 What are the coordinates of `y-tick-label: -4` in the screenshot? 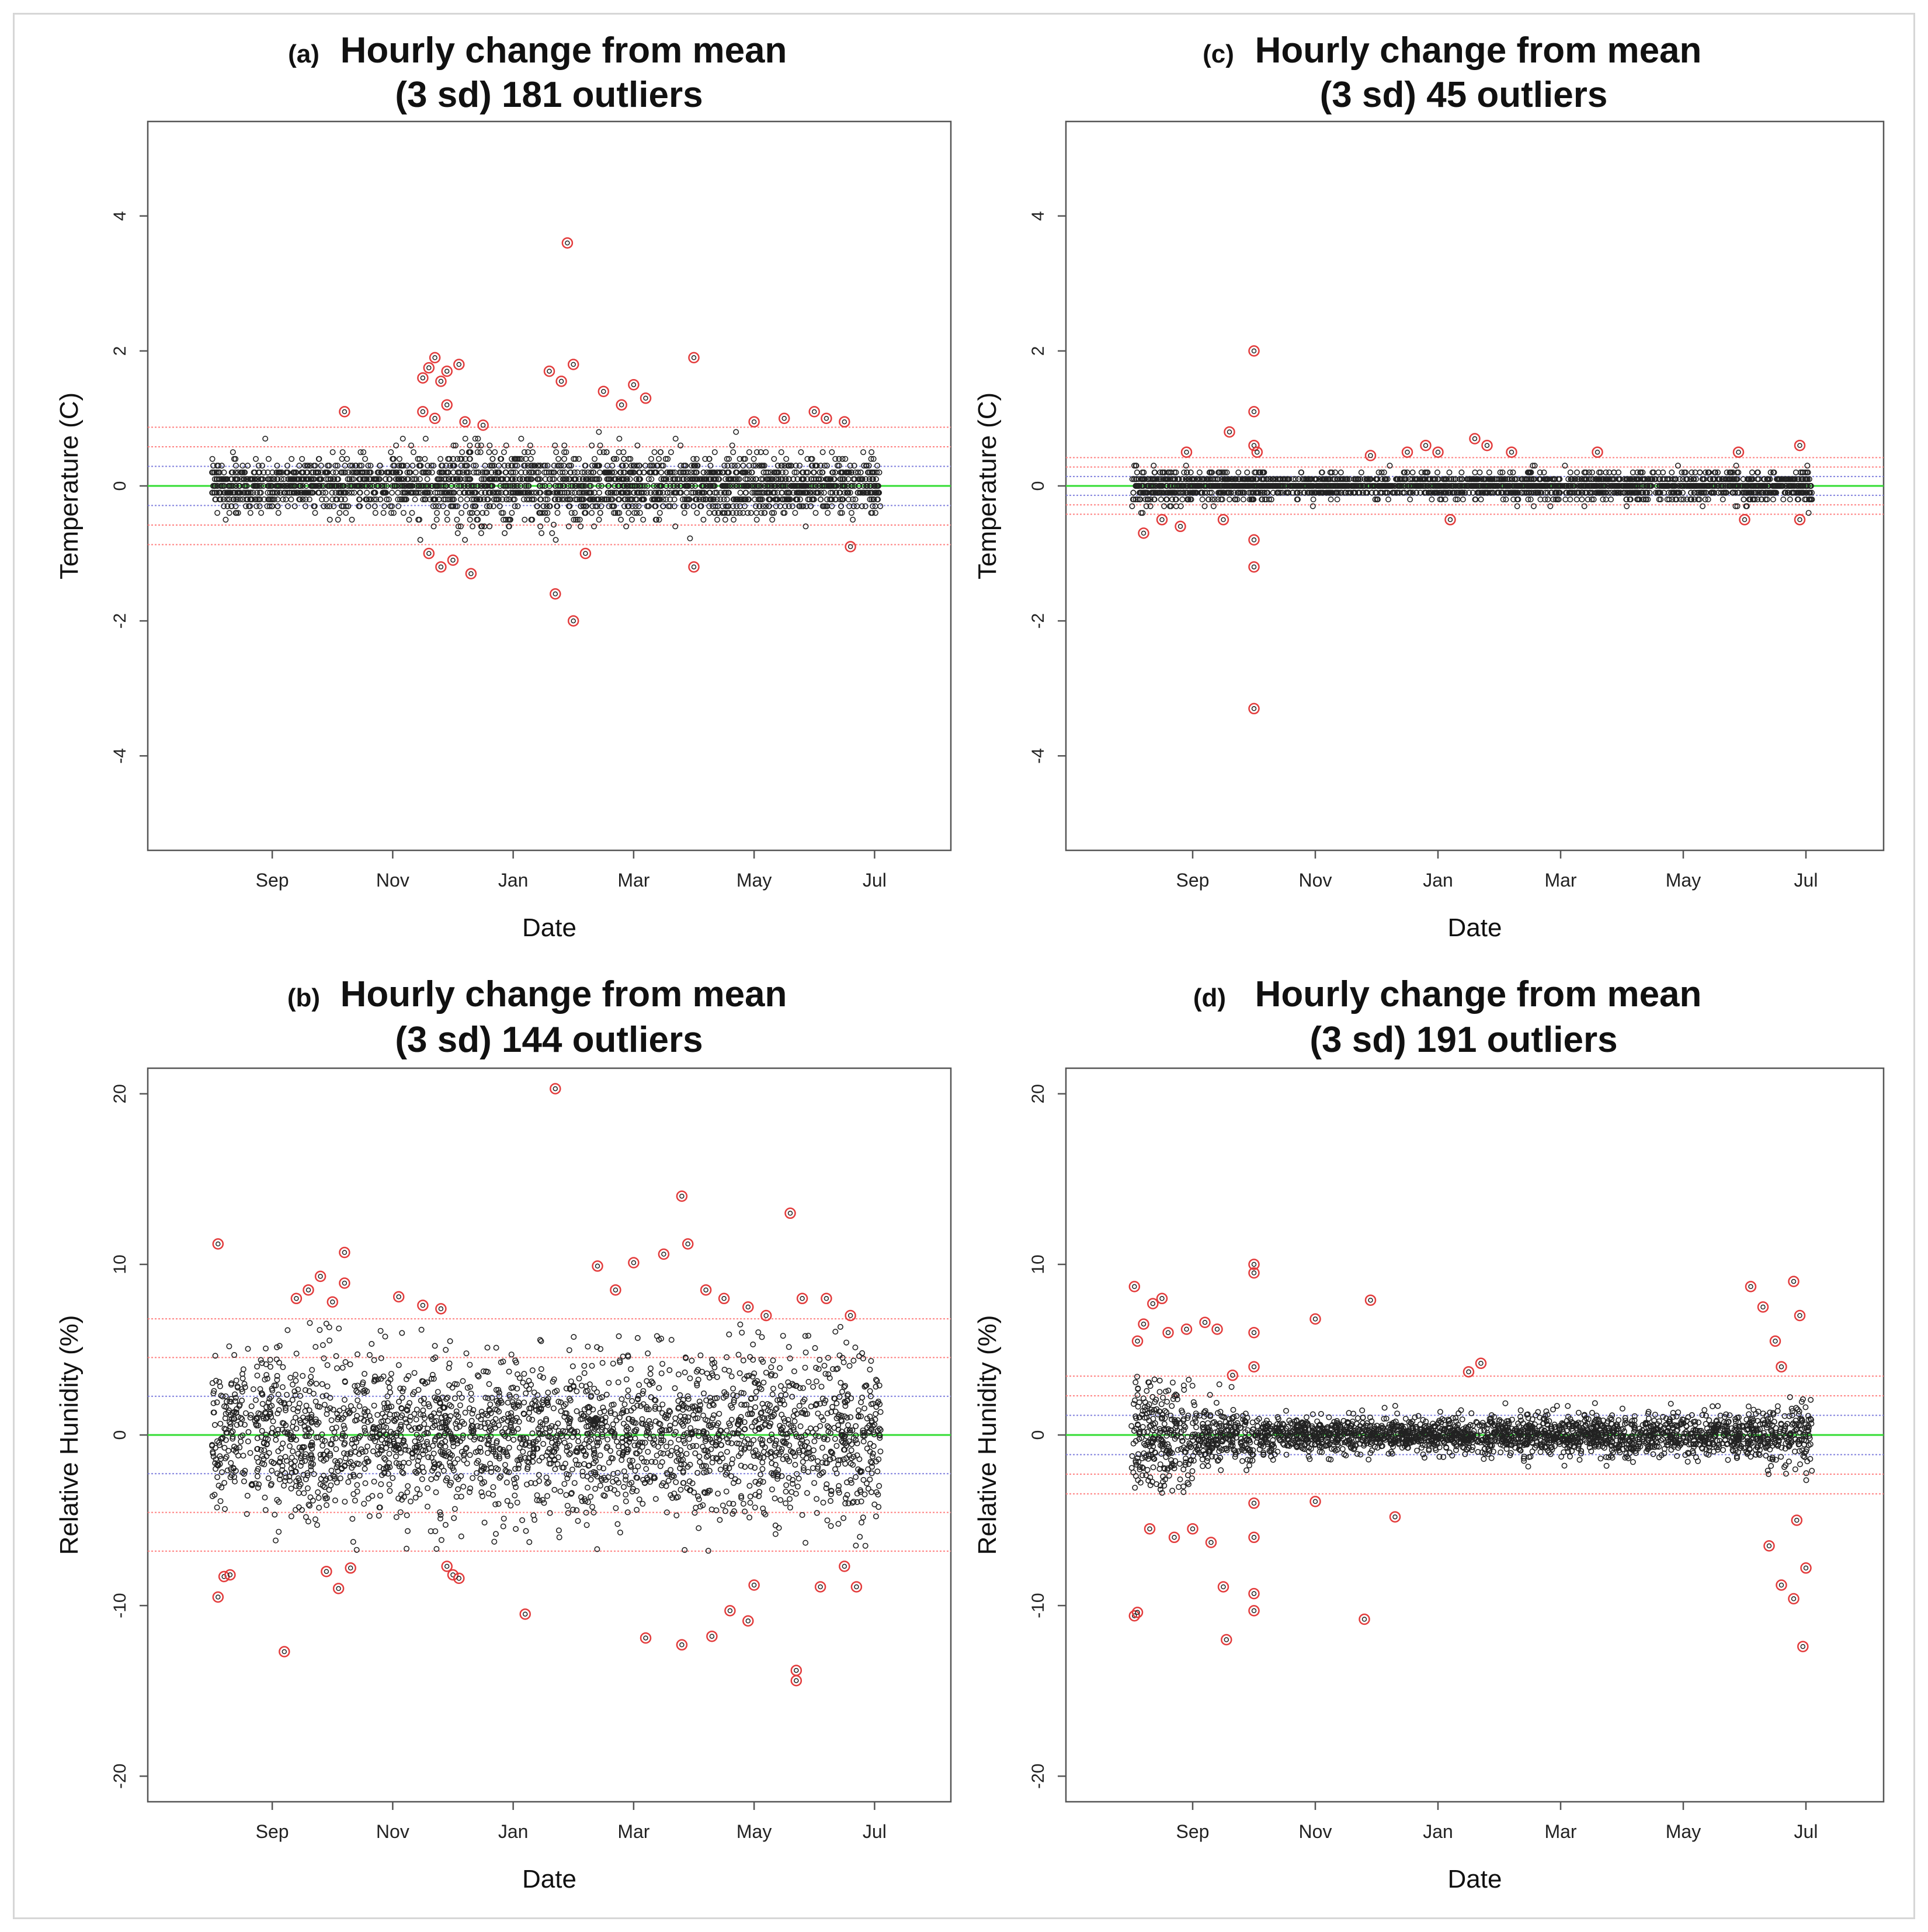 It's located at (120, 756).